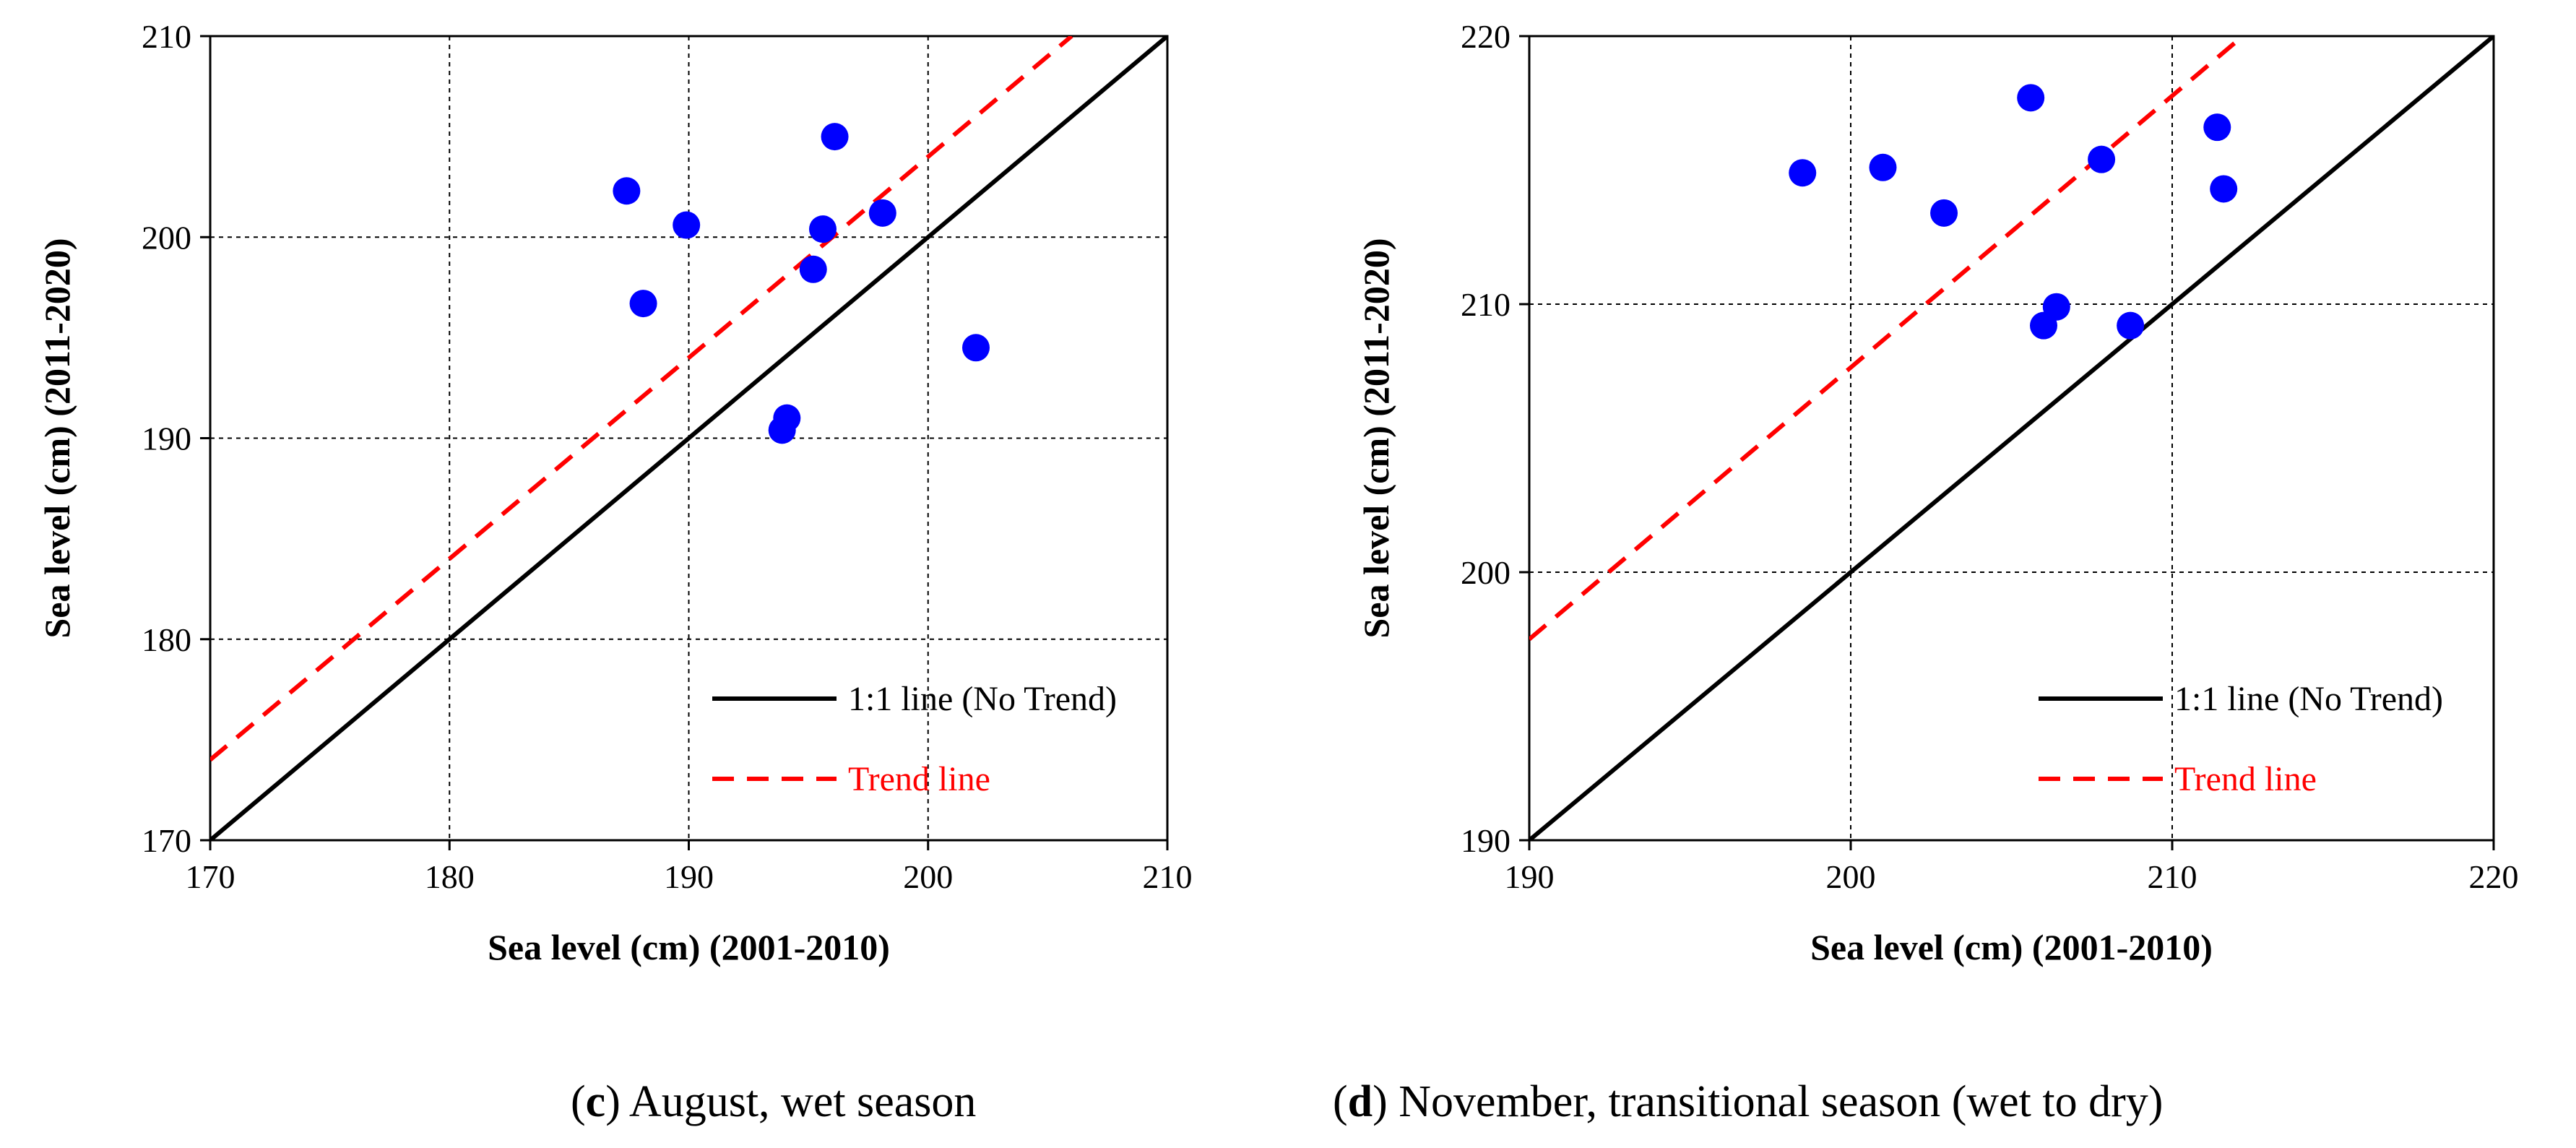 The image size is (2576, 1148). What do you see at coordinates (790, 1101) in the screenshot?
I see `caption-text: ) August, wet season` at bounding box center [790, 1101].